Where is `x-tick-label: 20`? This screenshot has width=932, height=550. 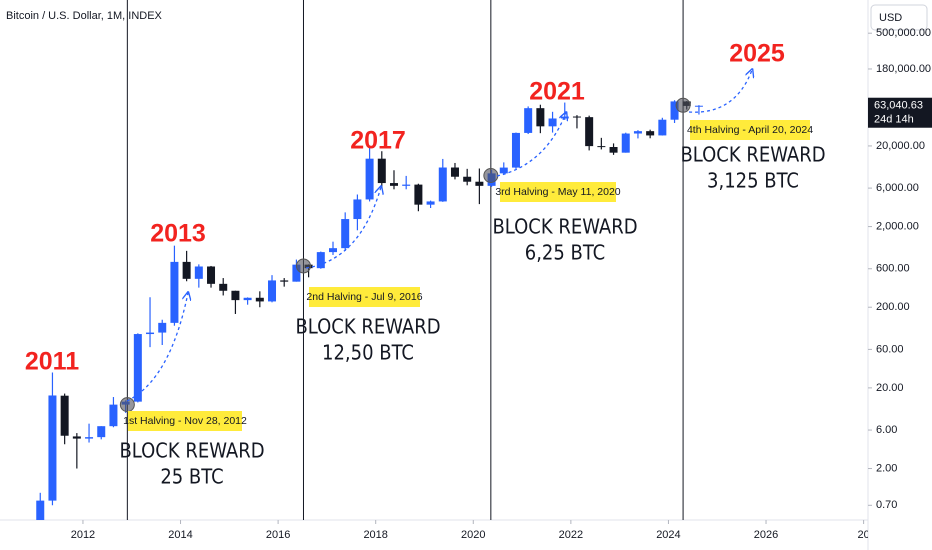 x-tick-label: 20 is located at coordinates (863, 535).